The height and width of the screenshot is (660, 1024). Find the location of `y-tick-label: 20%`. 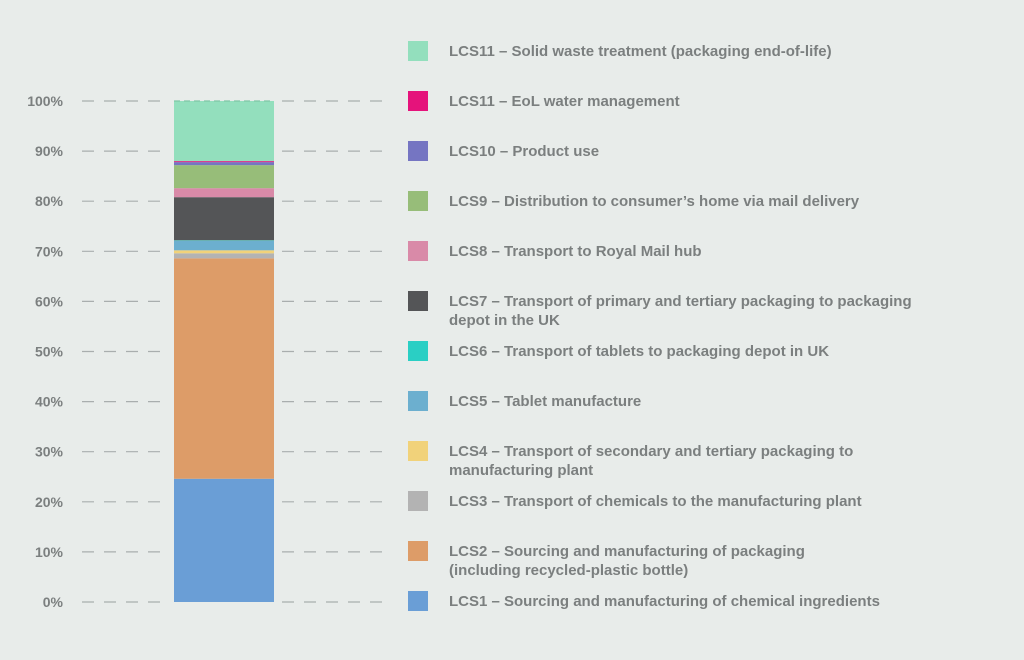

y-tick-label: 20% is located at coordinates (49, 502).